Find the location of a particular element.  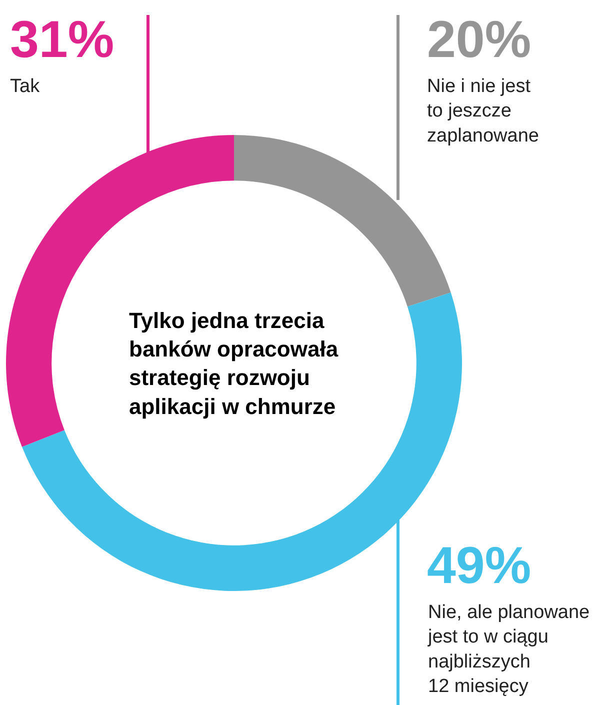

text: Tylko jedna trzecia banków opracowała strategię rozwoju aplikacji w chmurze is located at coordinates (234, 363).